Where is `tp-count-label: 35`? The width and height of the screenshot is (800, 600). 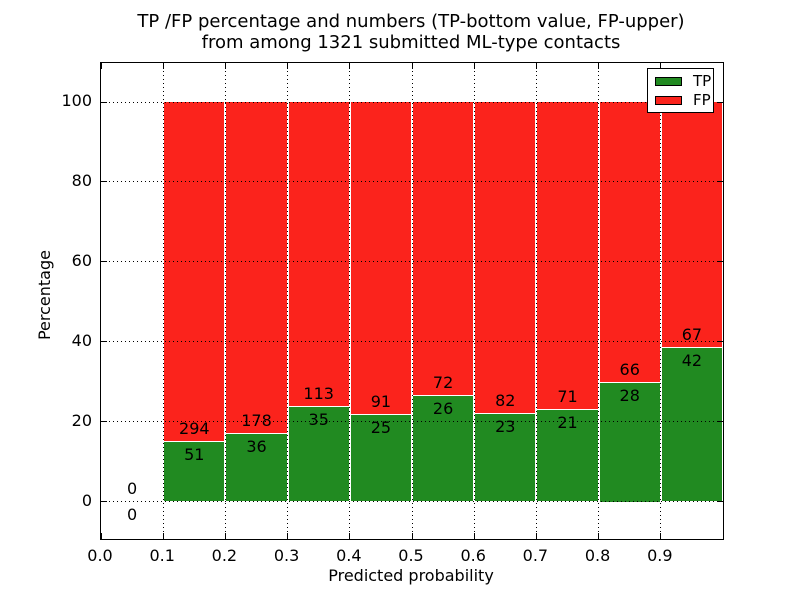
tp-count-label: 35 is located at coordinates (318, 420).